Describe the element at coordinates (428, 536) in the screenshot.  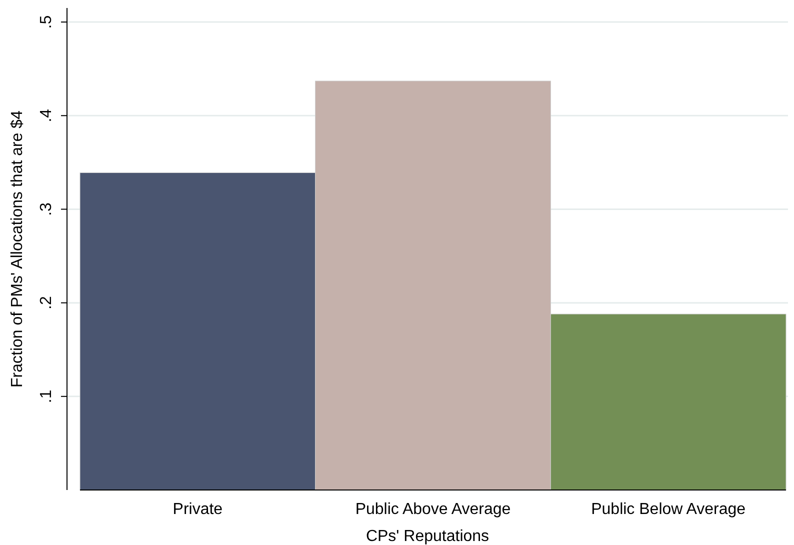
I see `x-axis-title: CPs' Reputations` at that location.